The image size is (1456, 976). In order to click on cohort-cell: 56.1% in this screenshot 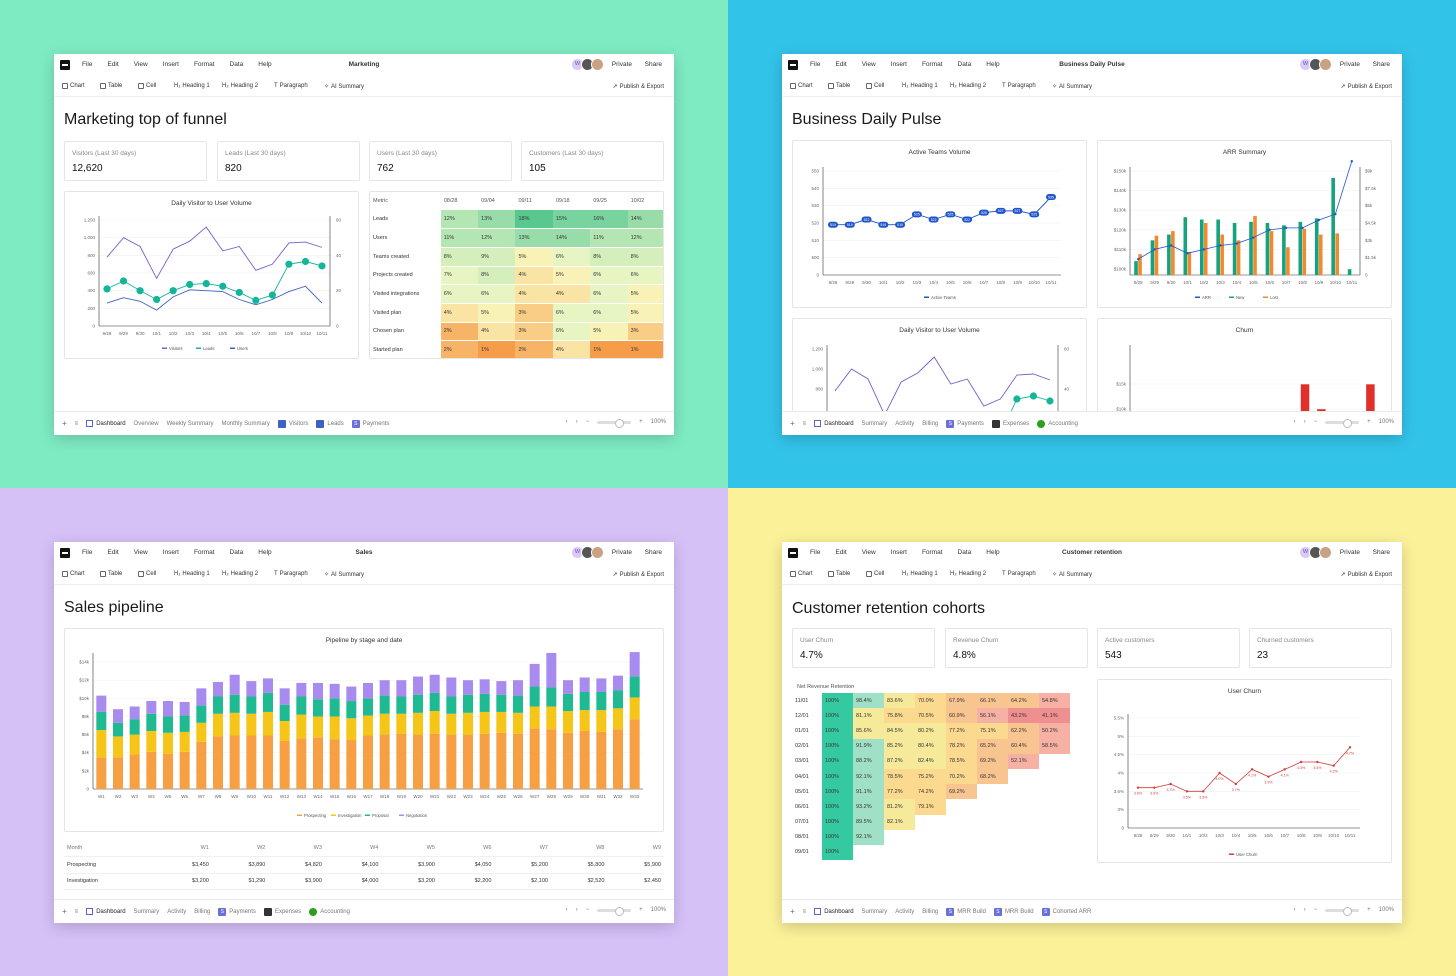, I will do `click(992, 716)`.